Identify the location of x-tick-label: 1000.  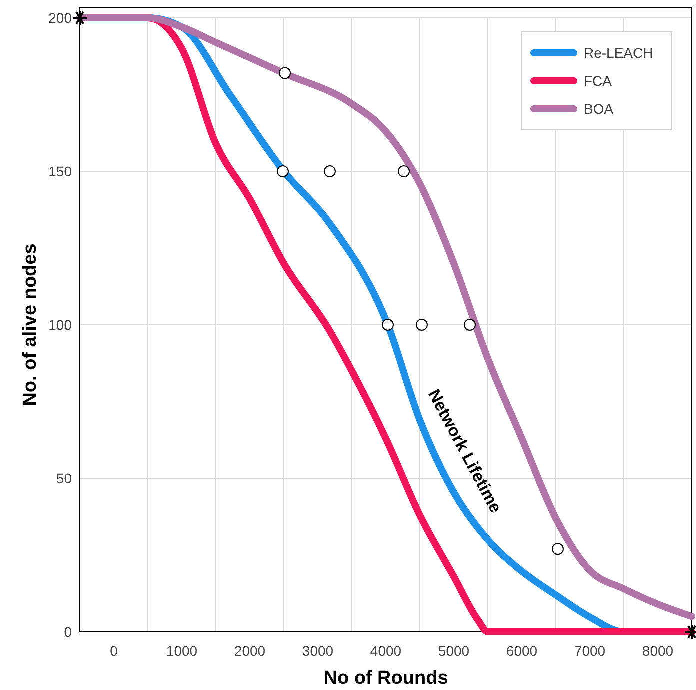
(182, 651).